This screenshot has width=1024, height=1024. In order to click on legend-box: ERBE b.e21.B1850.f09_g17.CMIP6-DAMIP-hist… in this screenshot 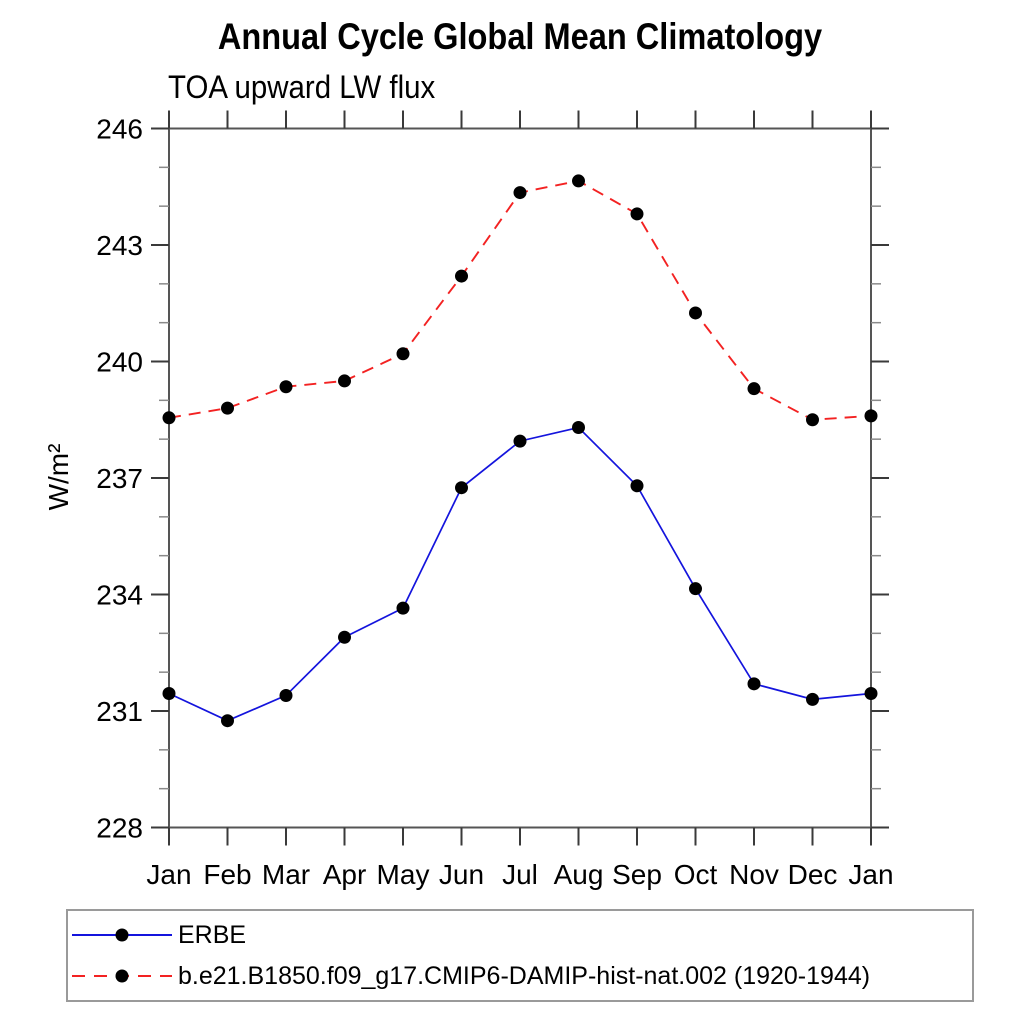, I will do `click(520, 955)`.